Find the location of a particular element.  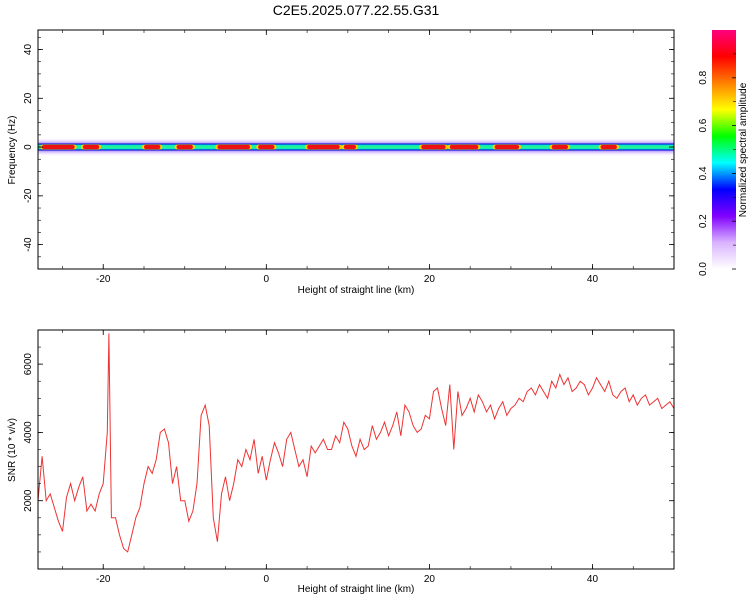

snr-y-tick-label: 4000 is located at coordinates (28, 432).